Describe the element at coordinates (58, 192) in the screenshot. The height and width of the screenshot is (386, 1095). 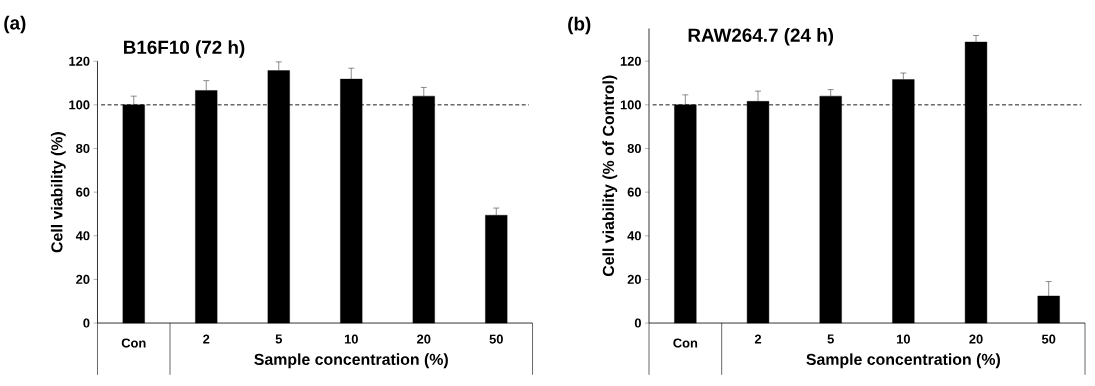
I see `y-axis-title: Cell viability (%)` at that location.